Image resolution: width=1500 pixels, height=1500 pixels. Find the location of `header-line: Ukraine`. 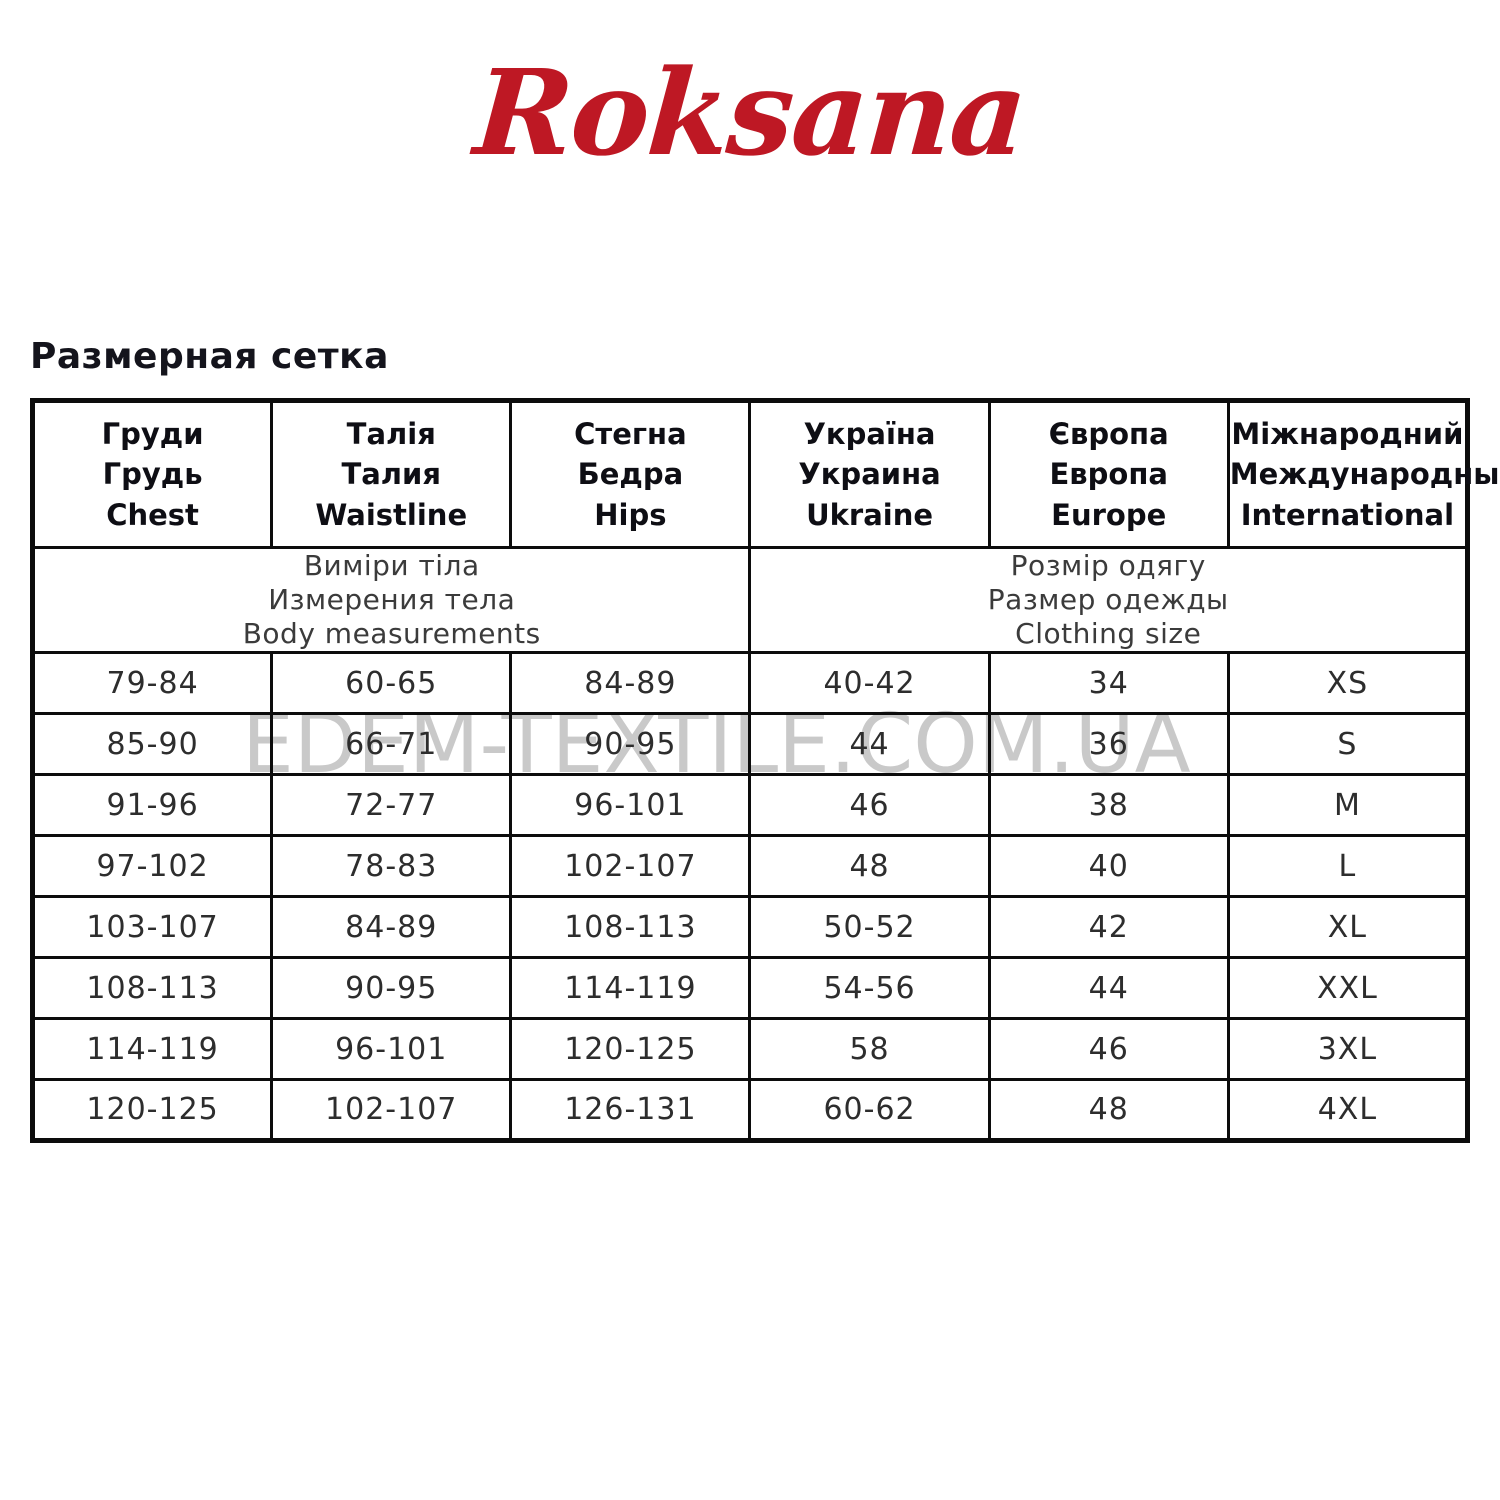

header-line: Ukraine is located at coordinates (870, 514).